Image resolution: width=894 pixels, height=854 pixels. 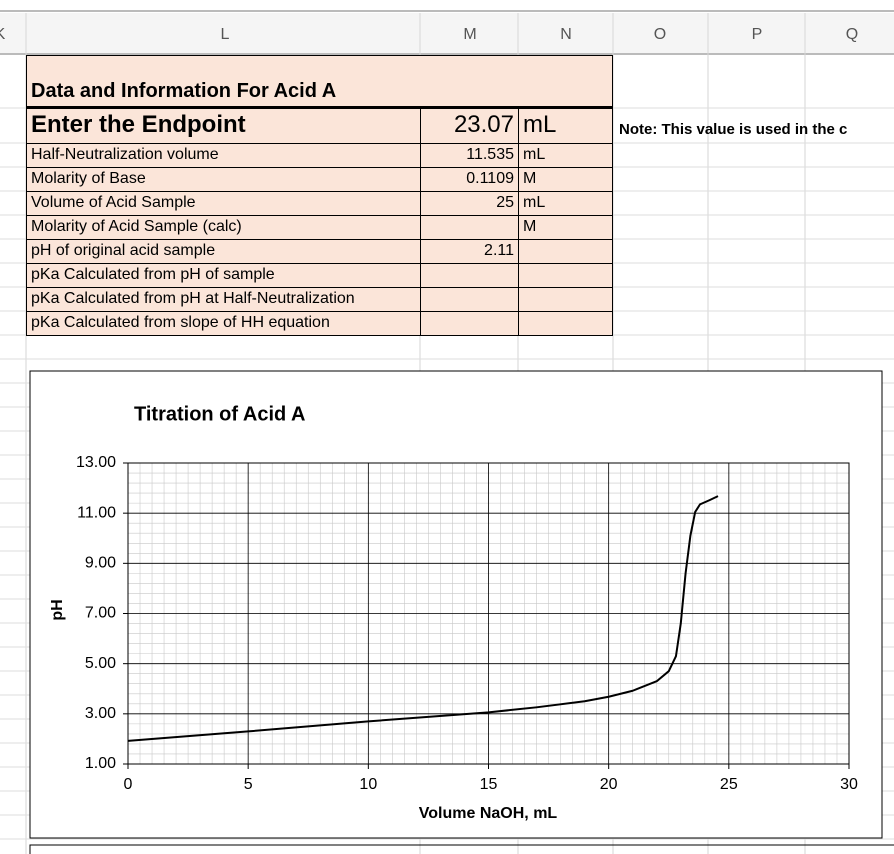 What do you see at coordinates (469, 155) in the screenshot?
I see `row-value: 11.535` at bounding box center [469, 155].